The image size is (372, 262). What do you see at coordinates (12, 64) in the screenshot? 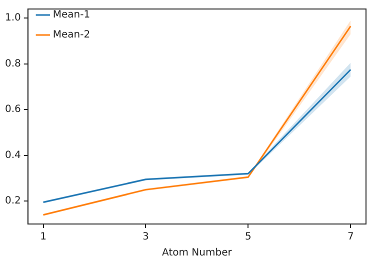
I see `y-tick-label: 0.8` at bounding box center [12, 64].